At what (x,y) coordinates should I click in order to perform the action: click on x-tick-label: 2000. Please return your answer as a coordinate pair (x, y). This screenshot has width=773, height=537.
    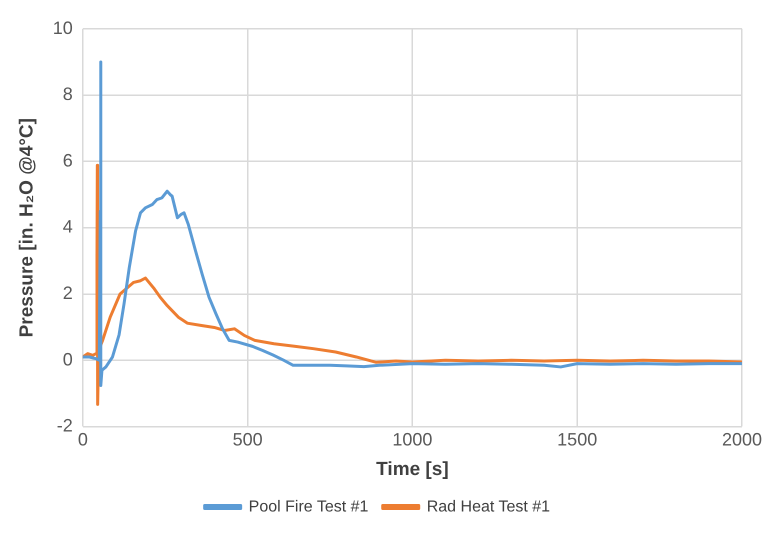
    Looking at the image, I should click on (742, 439).